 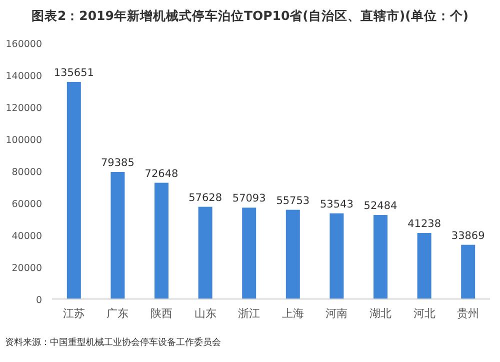 I want to click on data-label: 52484, so click(x=381, y=206).